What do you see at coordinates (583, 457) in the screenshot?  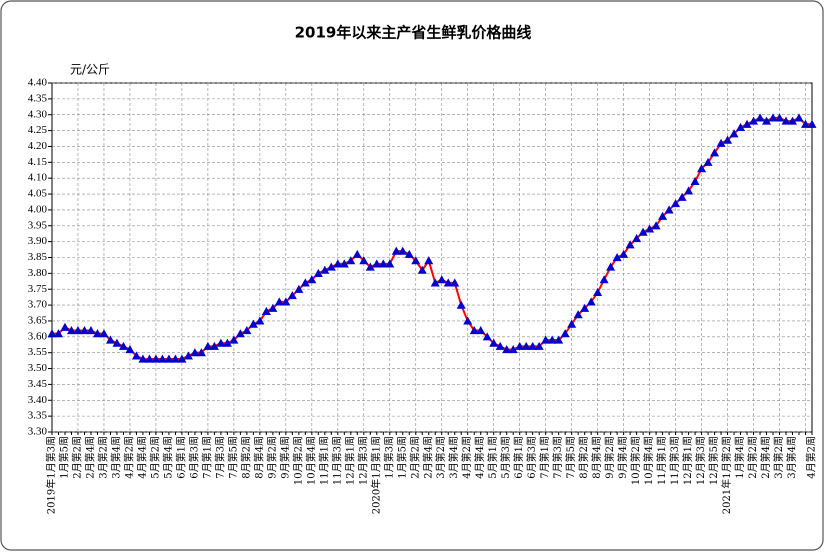 I see `x-tick-label: 8月第2周` at bounding box center [583, 457].